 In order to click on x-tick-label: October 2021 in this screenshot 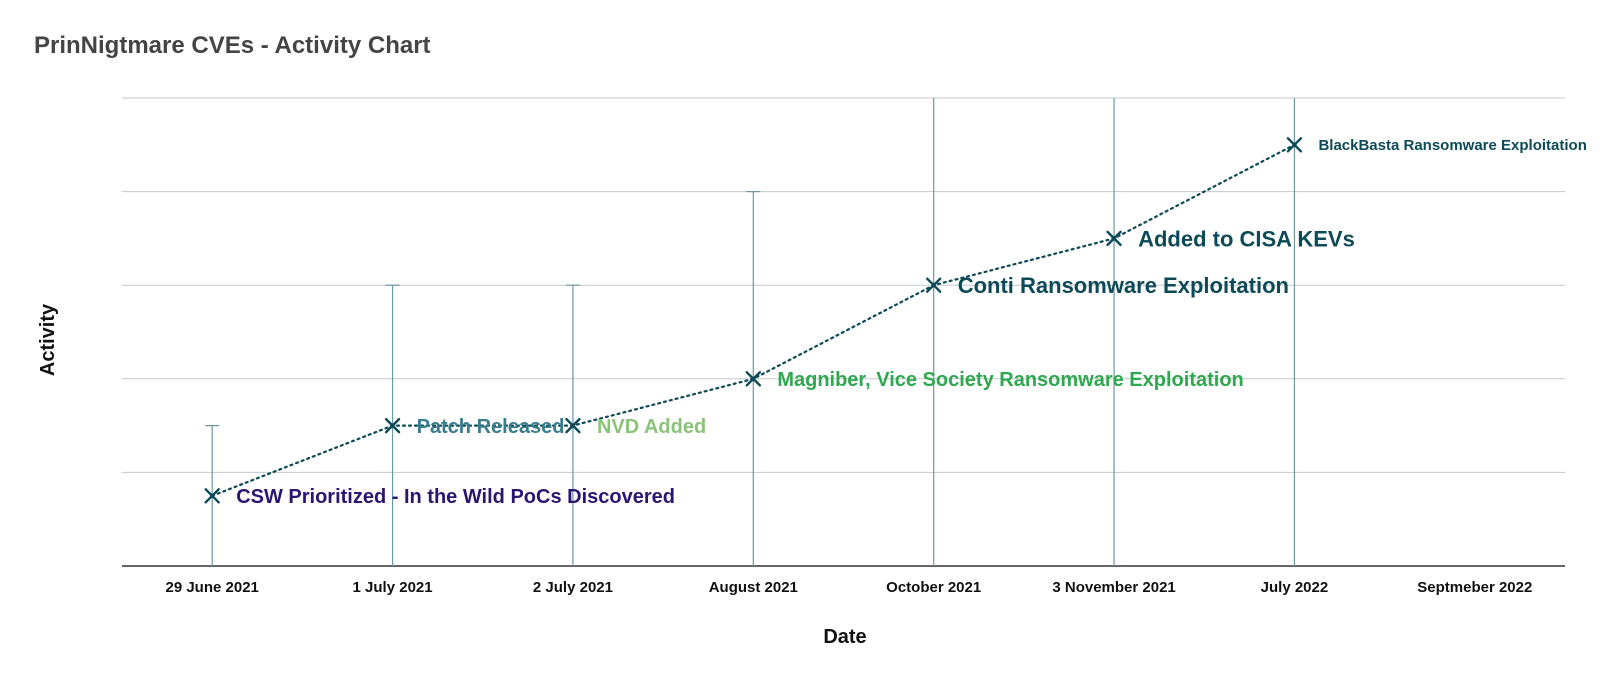, I will do `click(933, 587)`.